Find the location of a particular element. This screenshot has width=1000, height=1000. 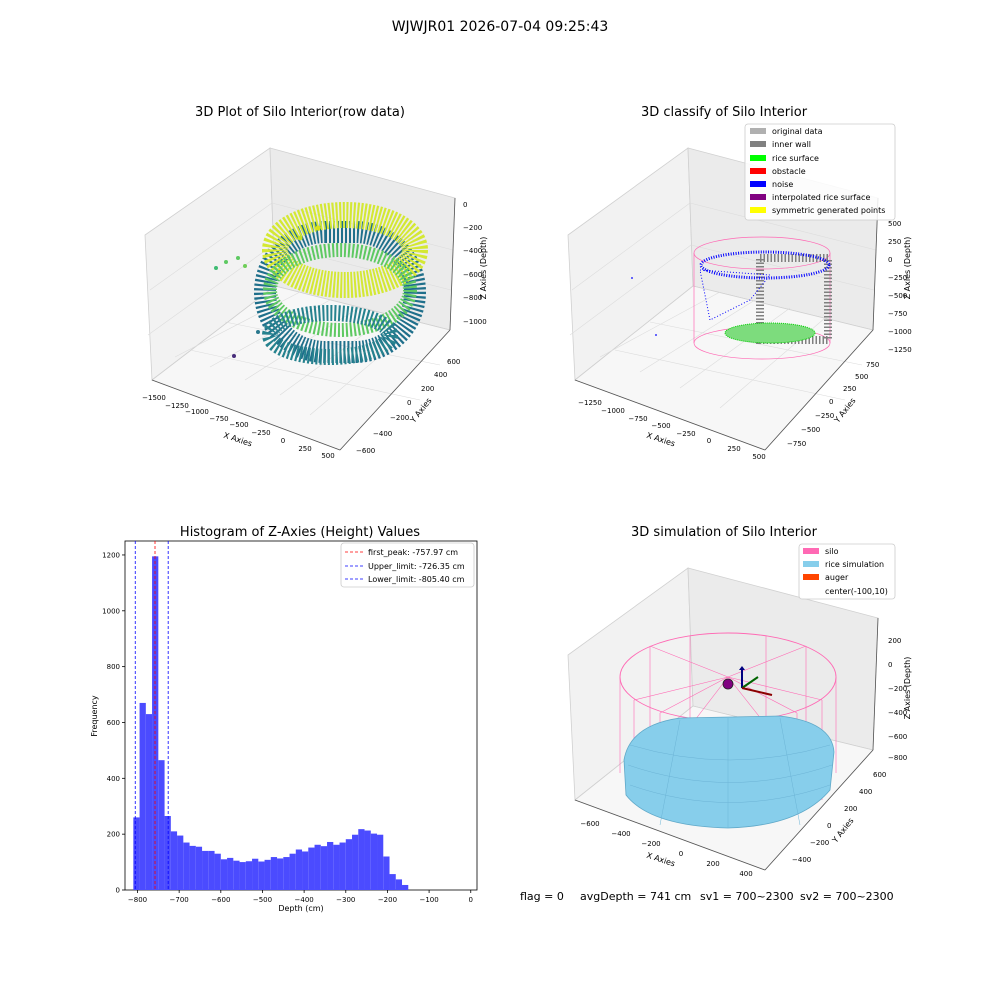

simulation-y-tick: 400 is located at coordinates (865, 792).